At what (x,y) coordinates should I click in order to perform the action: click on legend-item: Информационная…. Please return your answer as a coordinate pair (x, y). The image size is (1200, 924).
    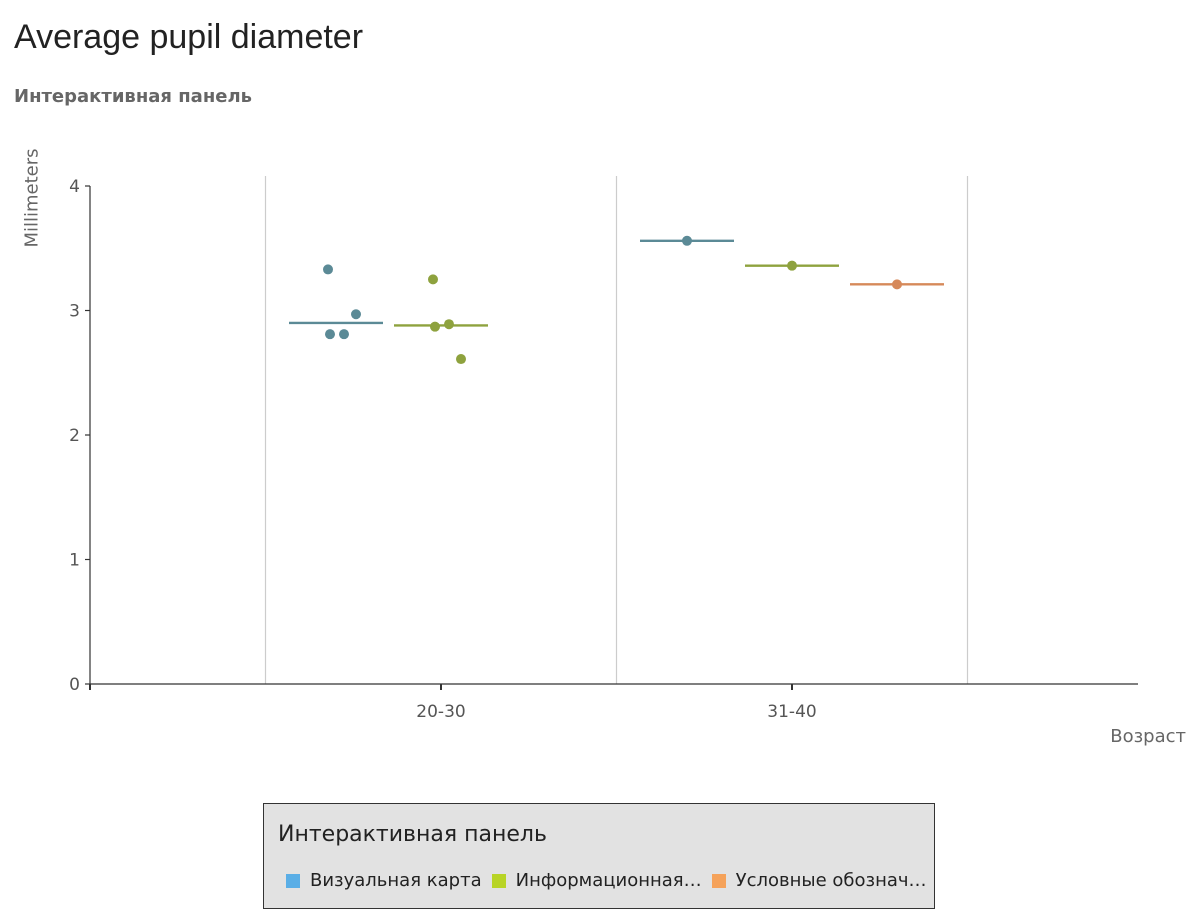
    Looking at the image, I should click on (596, 880).